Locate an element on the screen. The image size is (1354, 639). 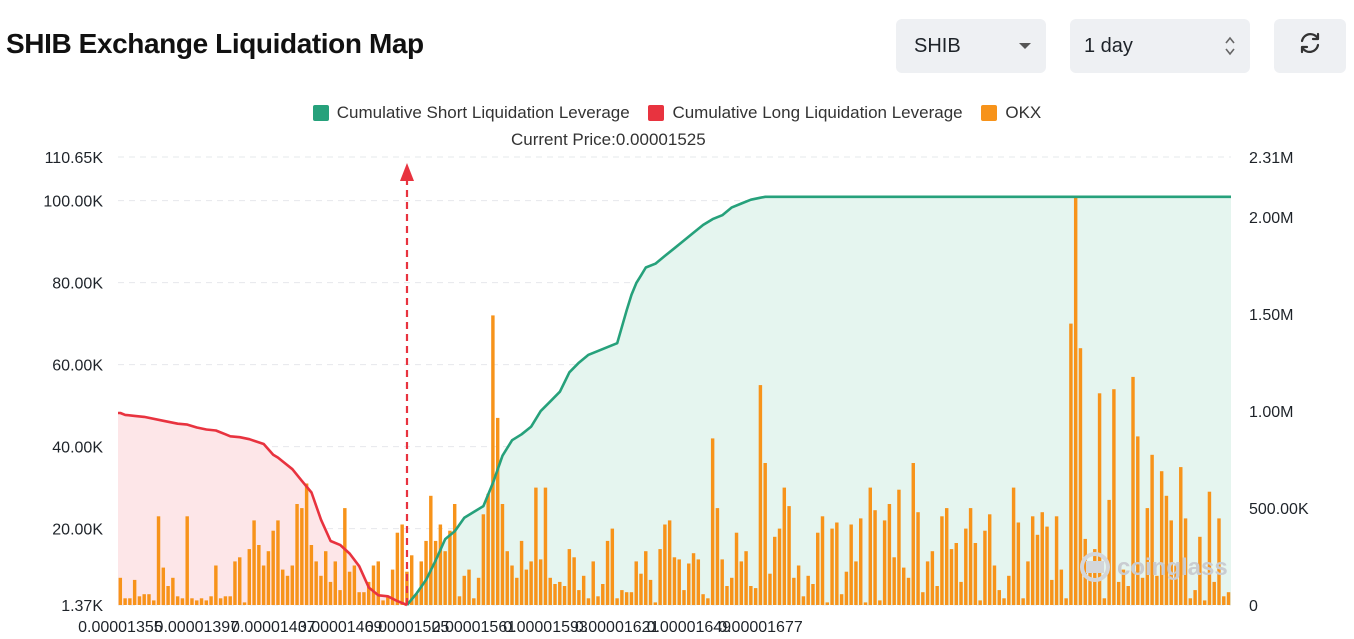
y-right-tick-label: 1.00M is located at coordinates (1271, 412).